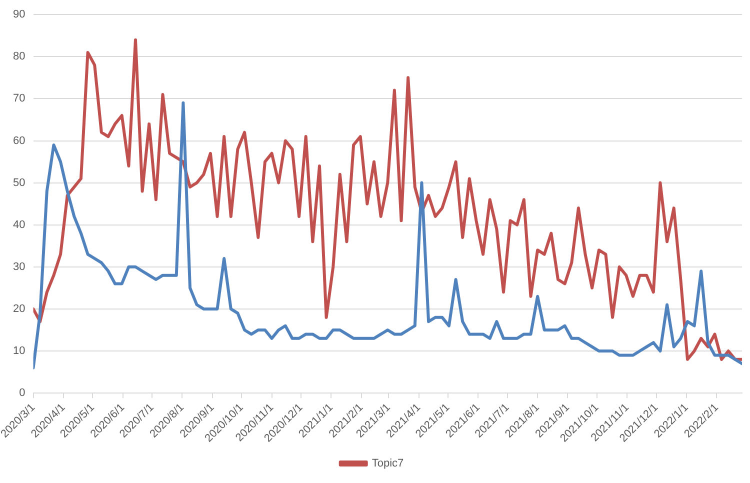 Image resolution: width=750 pixels, height=483 pixels. Describe the element at coordinates (19, 351) in the screenshot. I see `y-tick-label: 10` at that location.